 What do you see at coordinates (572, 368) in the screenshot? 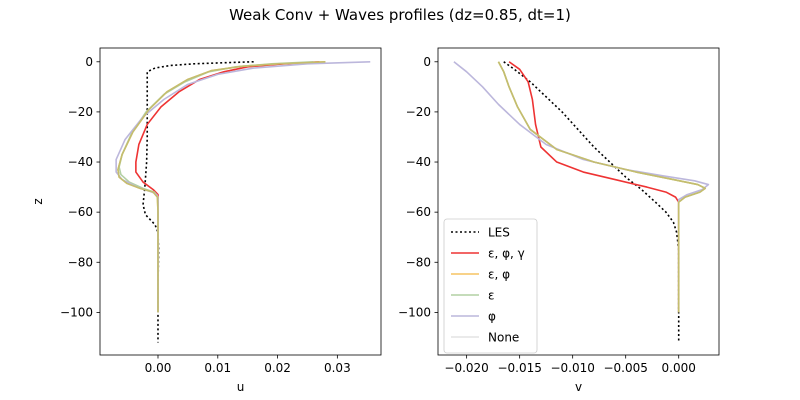
I see `x-tick-label: −0.010` at bounding box center [572, 368].